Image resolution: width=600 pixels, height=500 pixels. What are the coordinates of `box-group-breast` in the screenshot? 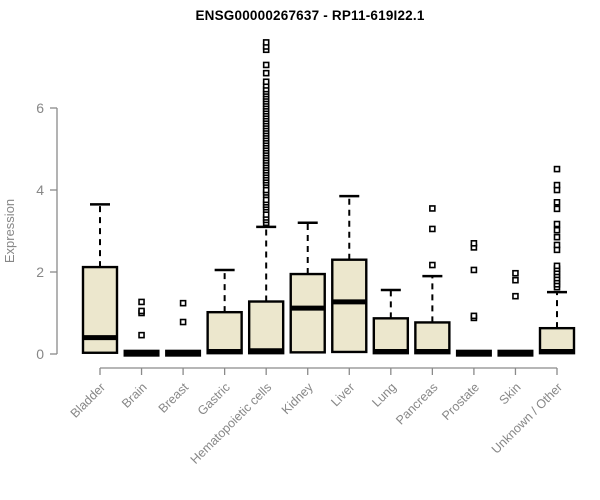 It's located at (183, 328).